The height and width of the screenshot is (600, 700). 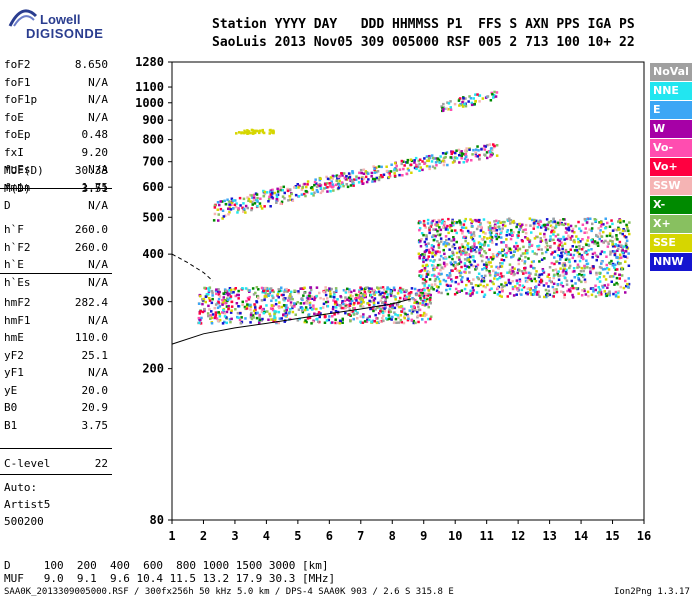 I want to click on param-separator, so click(x=56, y=448).